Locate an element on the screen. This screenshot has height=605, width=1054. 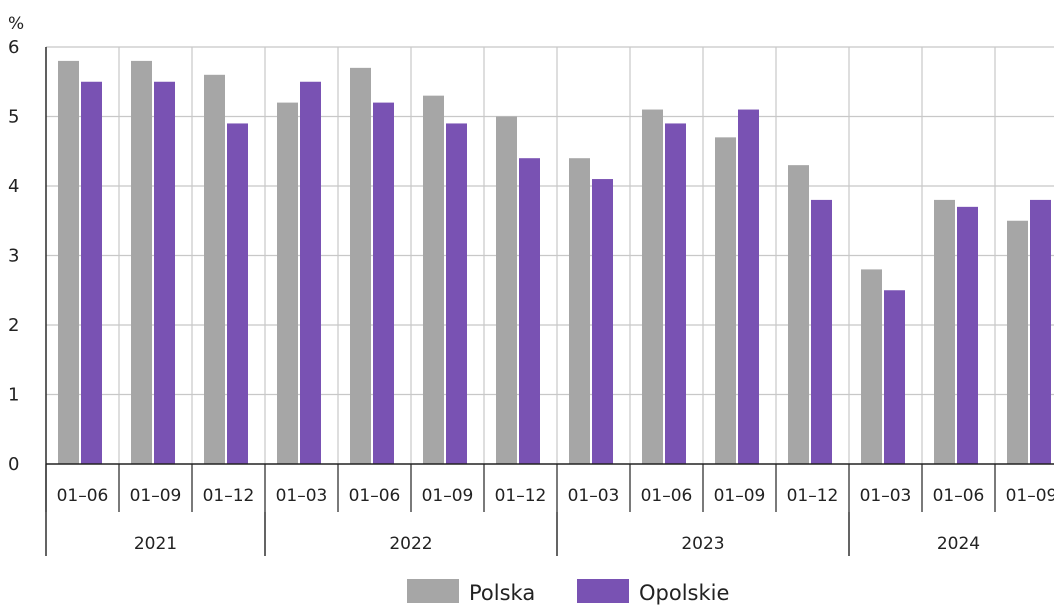
legend-label-polska: Polska is located at coordinates (502, 593).